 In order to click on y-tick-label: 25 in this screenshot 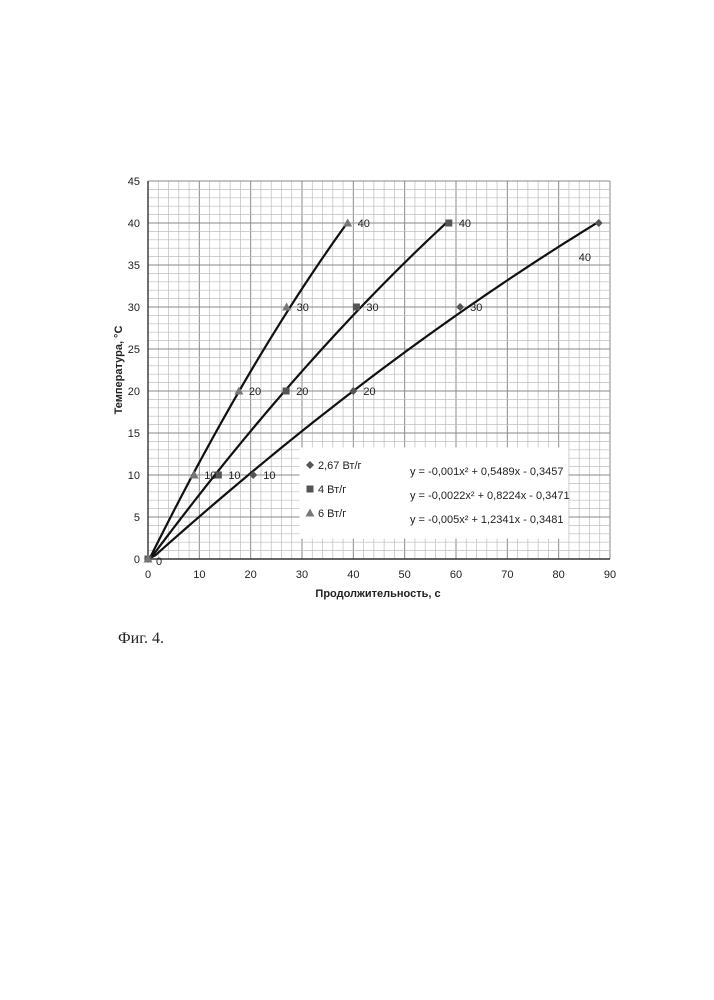, I will do `click(134, 350)`.